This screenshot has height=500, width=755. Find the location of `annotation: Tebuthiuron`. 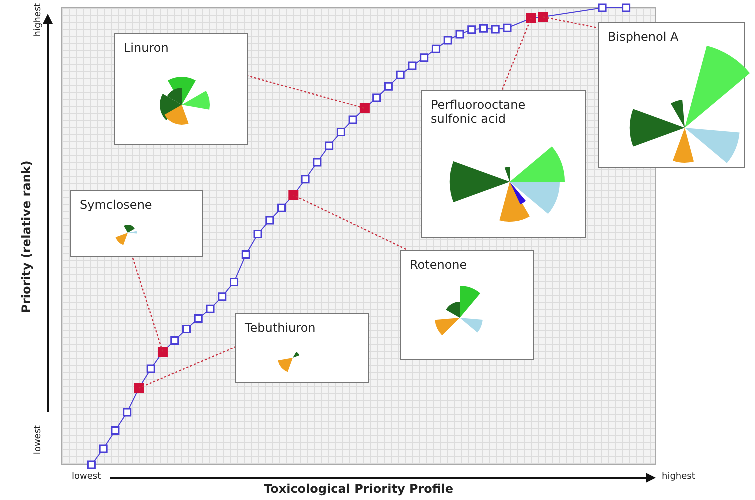

annotation: Tebuthiuron is located at coordinates (280, 328).